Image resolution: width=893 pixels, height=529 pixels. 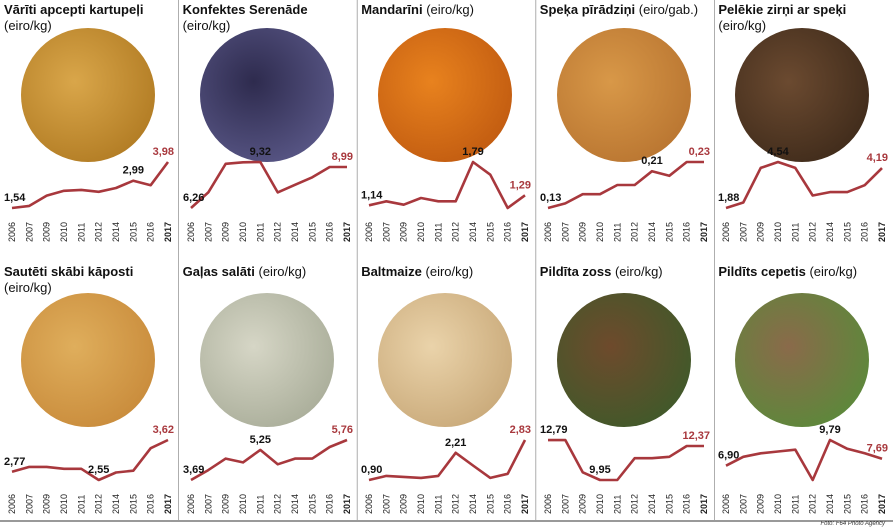 What do you see at coordinates (782, 9) in the screenshot?
I see `chart-title: Pelēkie zirņi ar speķi` at bounding box center [782, 9].